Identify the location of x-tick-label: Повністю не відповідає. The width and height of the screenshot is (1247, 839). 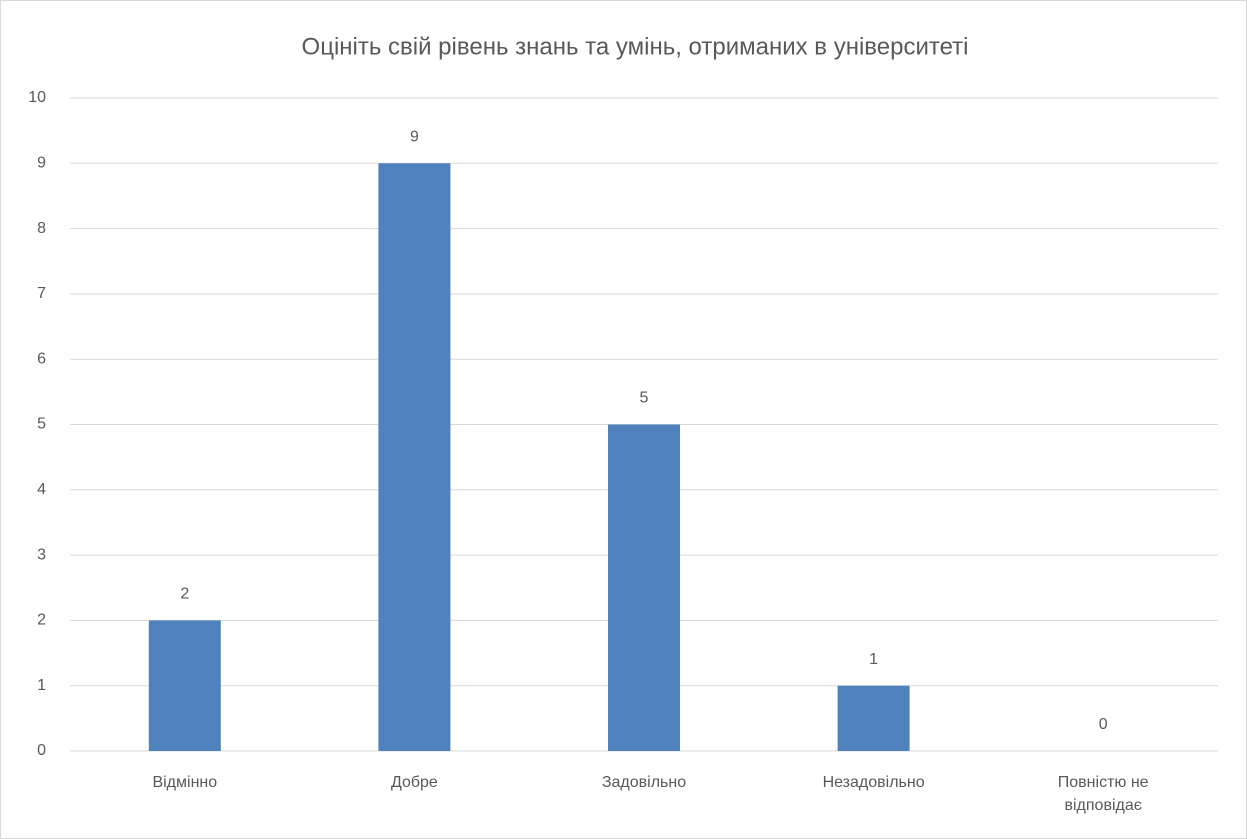
(1103, 794).